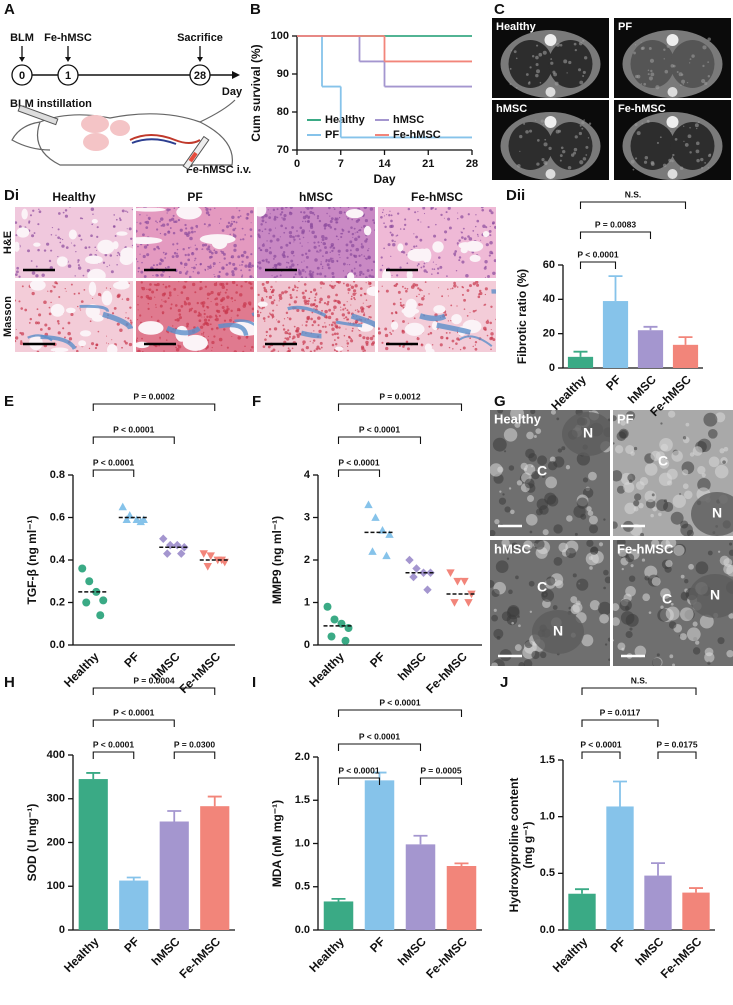 The image size is (733, 1005). Describe the element at coordinates (133, 429) in the screenshot. I see `significance-label: P < 0.0001` at that location.